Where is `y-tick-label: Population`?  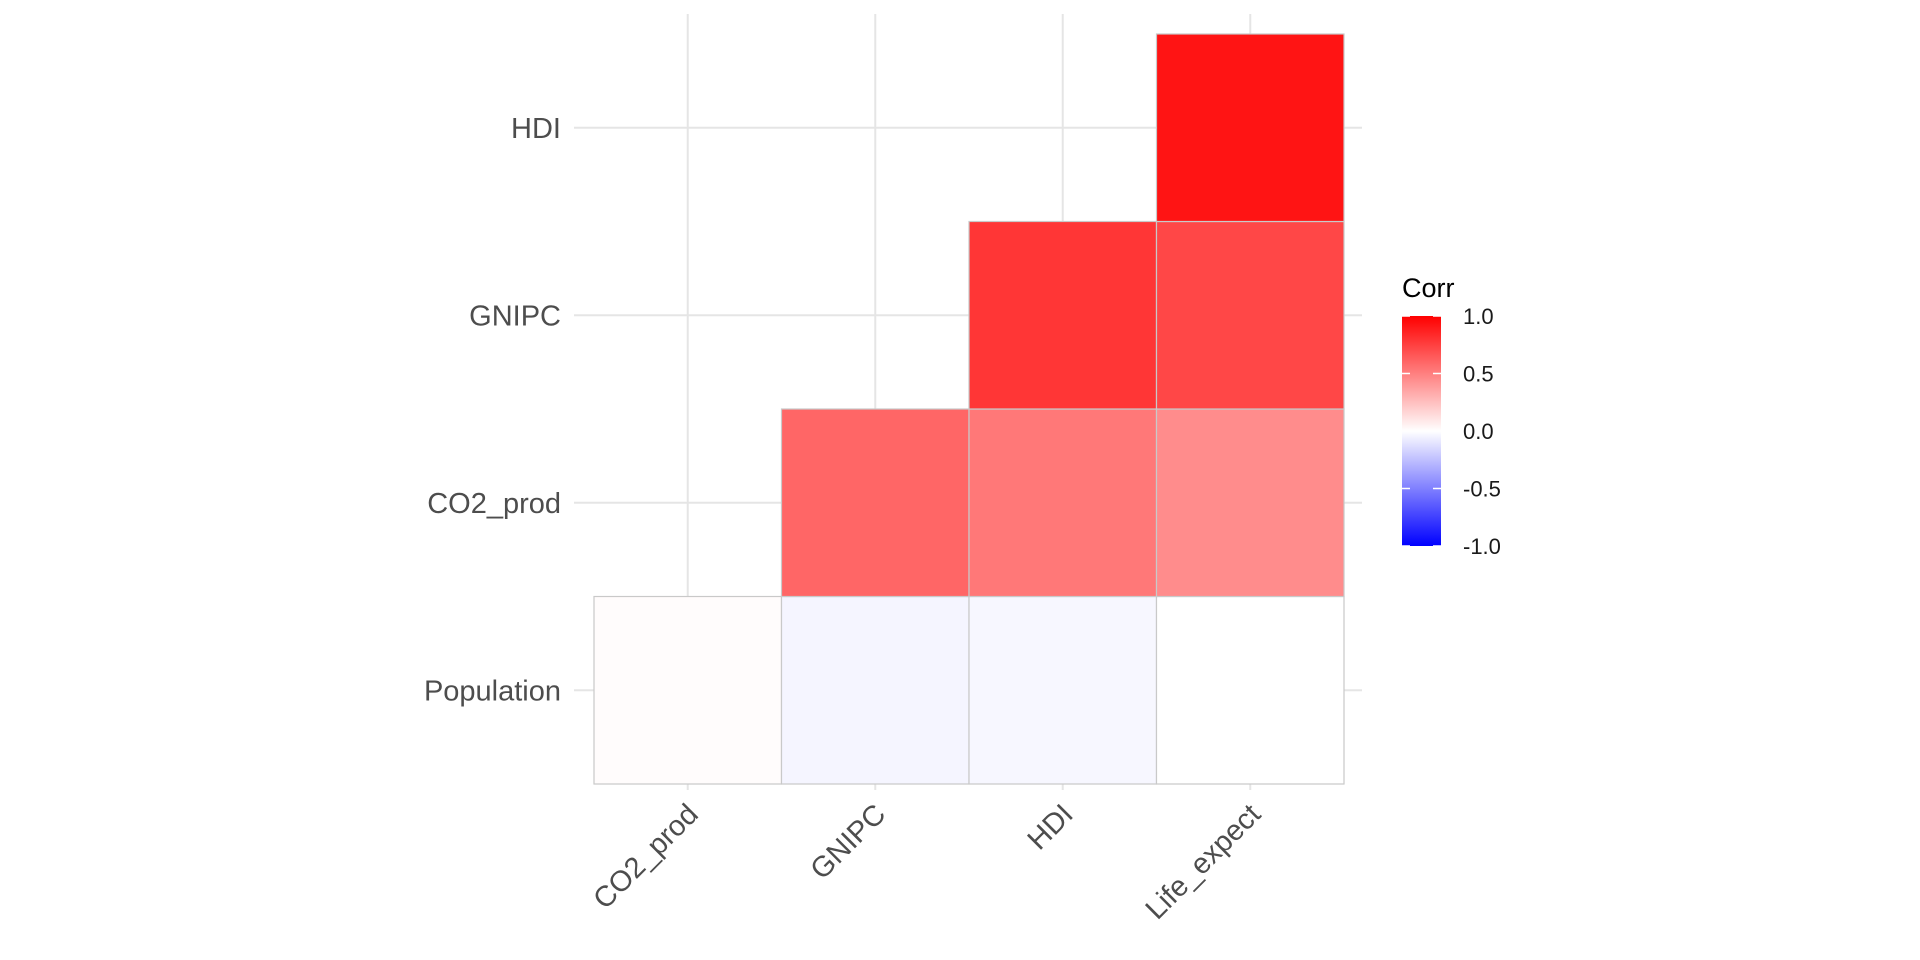 y-tick-label: Population is located at coordinates (492, 691).